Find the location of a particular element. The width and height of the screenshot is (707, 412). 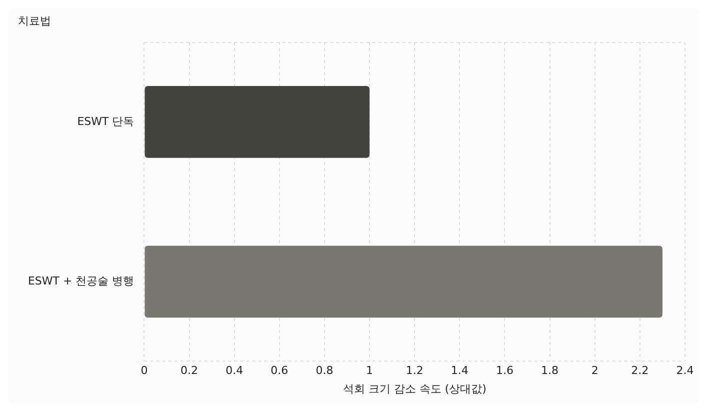

x-axis-title: 석회 크기 감소 속도 (상대값) is located at coordinates (414, 389).